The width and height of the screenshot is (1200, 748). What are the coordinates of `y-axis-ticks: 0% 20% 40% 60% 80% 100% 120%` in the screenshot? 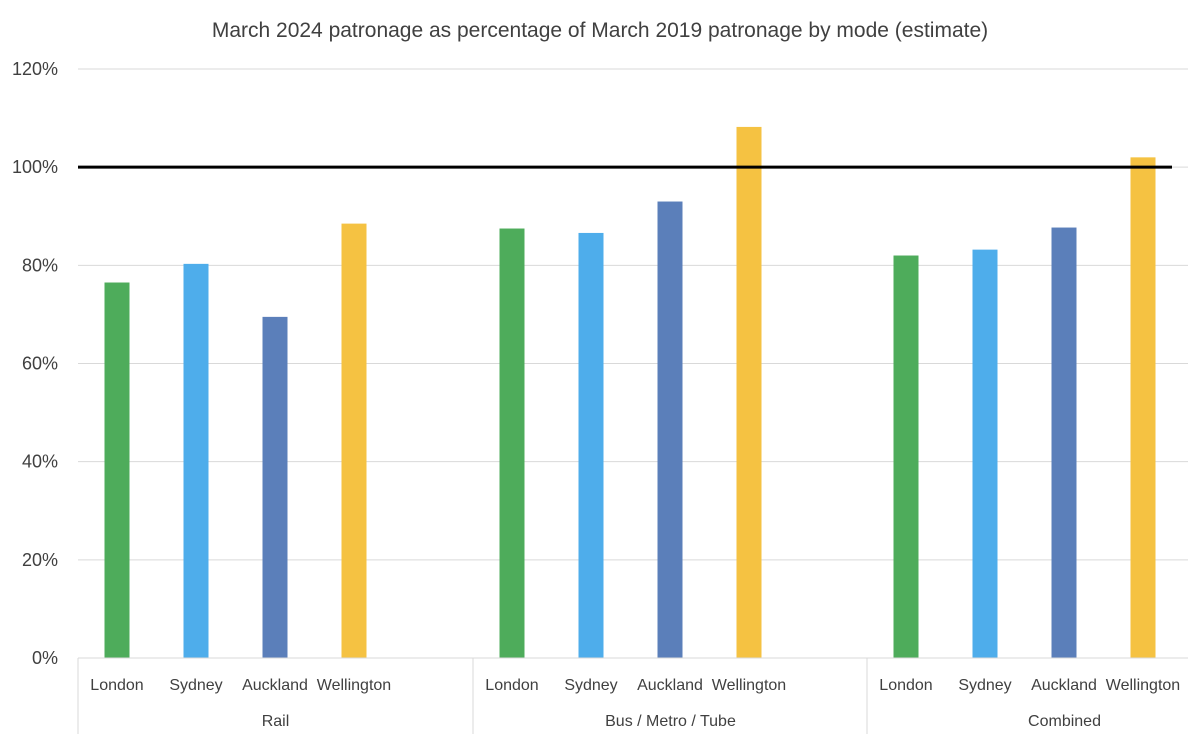 It's located at (35, 363).